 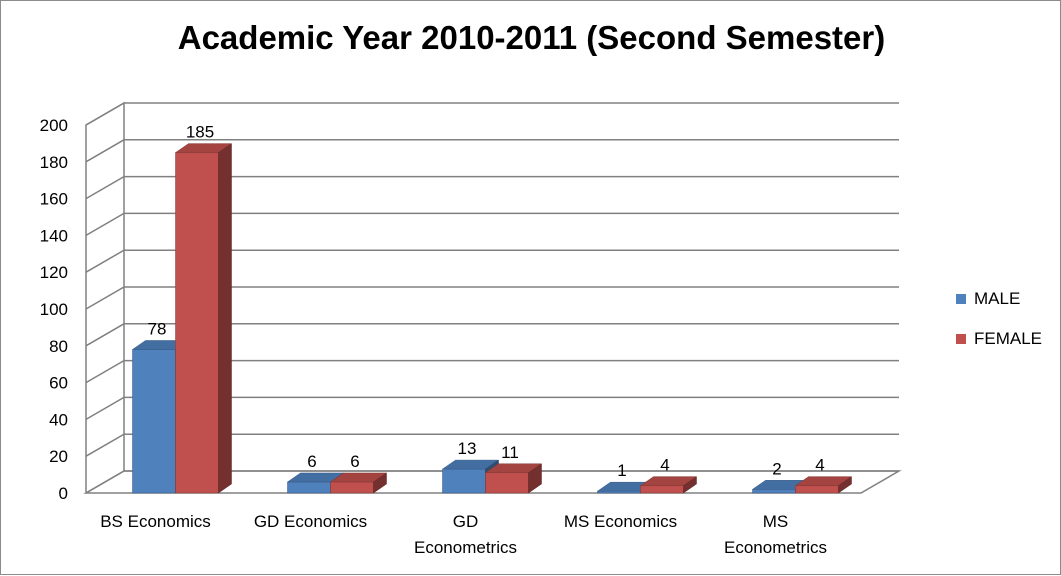 I want to click on legend: MALE FEMALE, so click(x=999, y=329).